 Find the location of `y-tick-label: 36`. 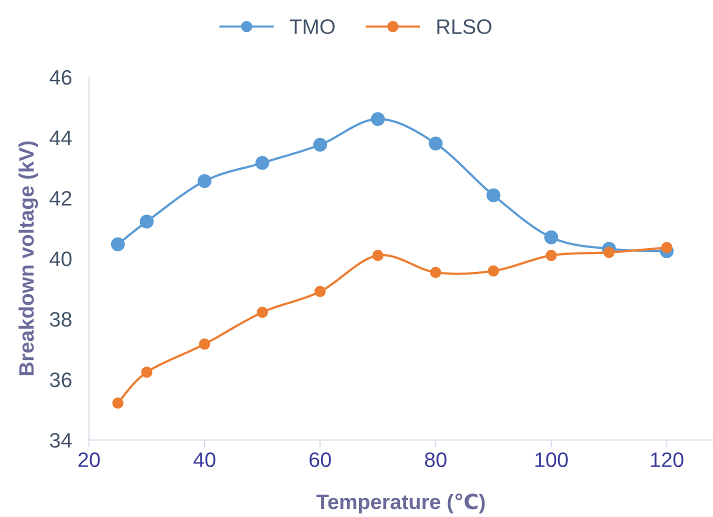

y-tick-label: 36 is located at coordinates (61, 380).